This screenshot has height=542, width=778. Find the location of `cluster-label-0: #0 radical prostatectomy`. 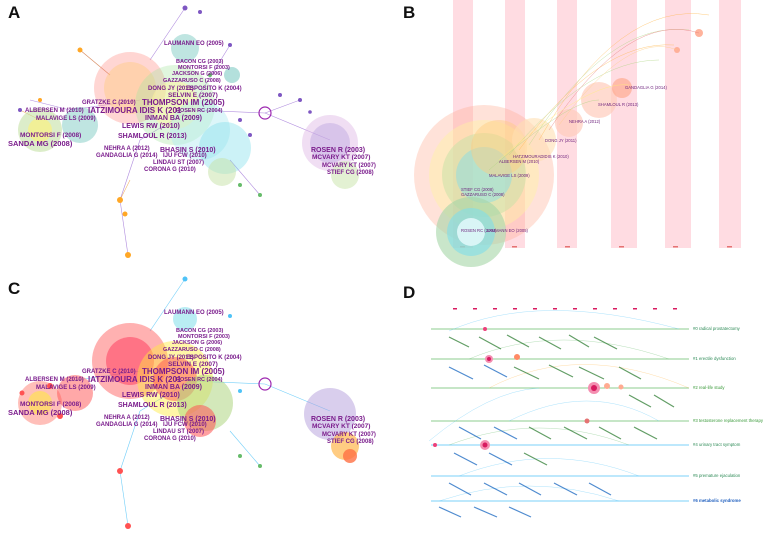

cluster-label-0: #0 radical prostatectomy is located at coordinates (716, 328).